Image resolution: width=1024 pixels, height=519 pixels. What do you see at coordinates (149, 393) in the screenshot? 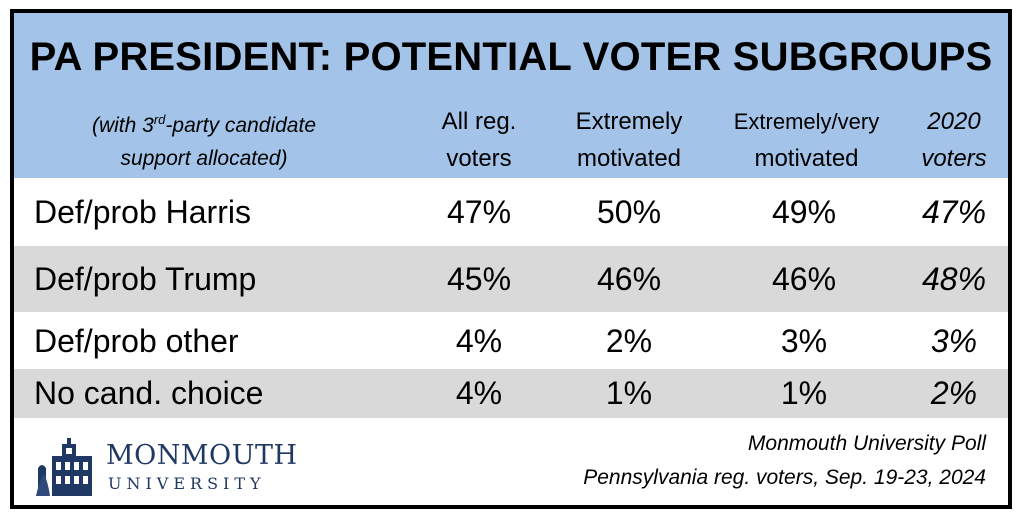
I see `row-label: No cand. choice` at bounding box center [149, 393].